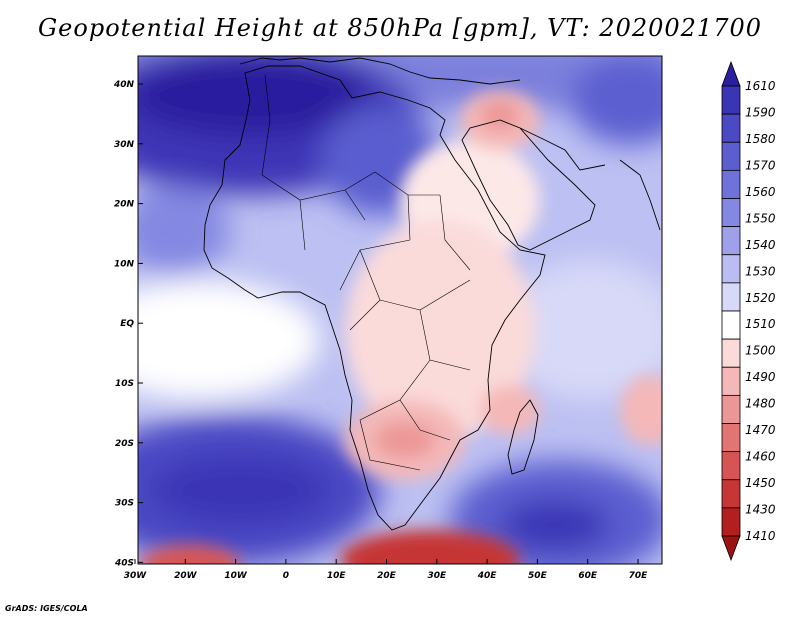  What do you see at coordinates (639, 576) in the screenshot?
I see `lon-tick-label: 70E` at bounding box center [639, 576].